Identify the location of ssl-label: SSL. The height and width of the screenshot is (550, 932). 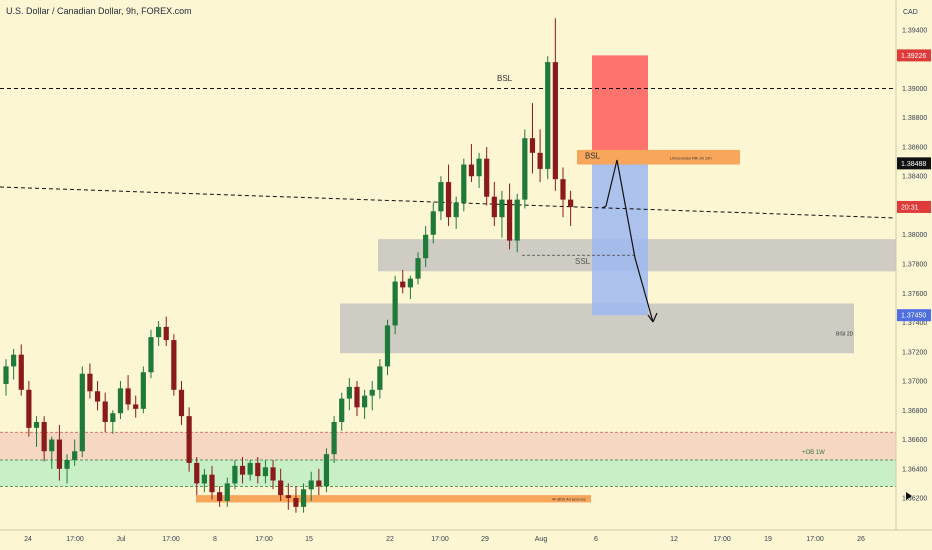
(583, 261).